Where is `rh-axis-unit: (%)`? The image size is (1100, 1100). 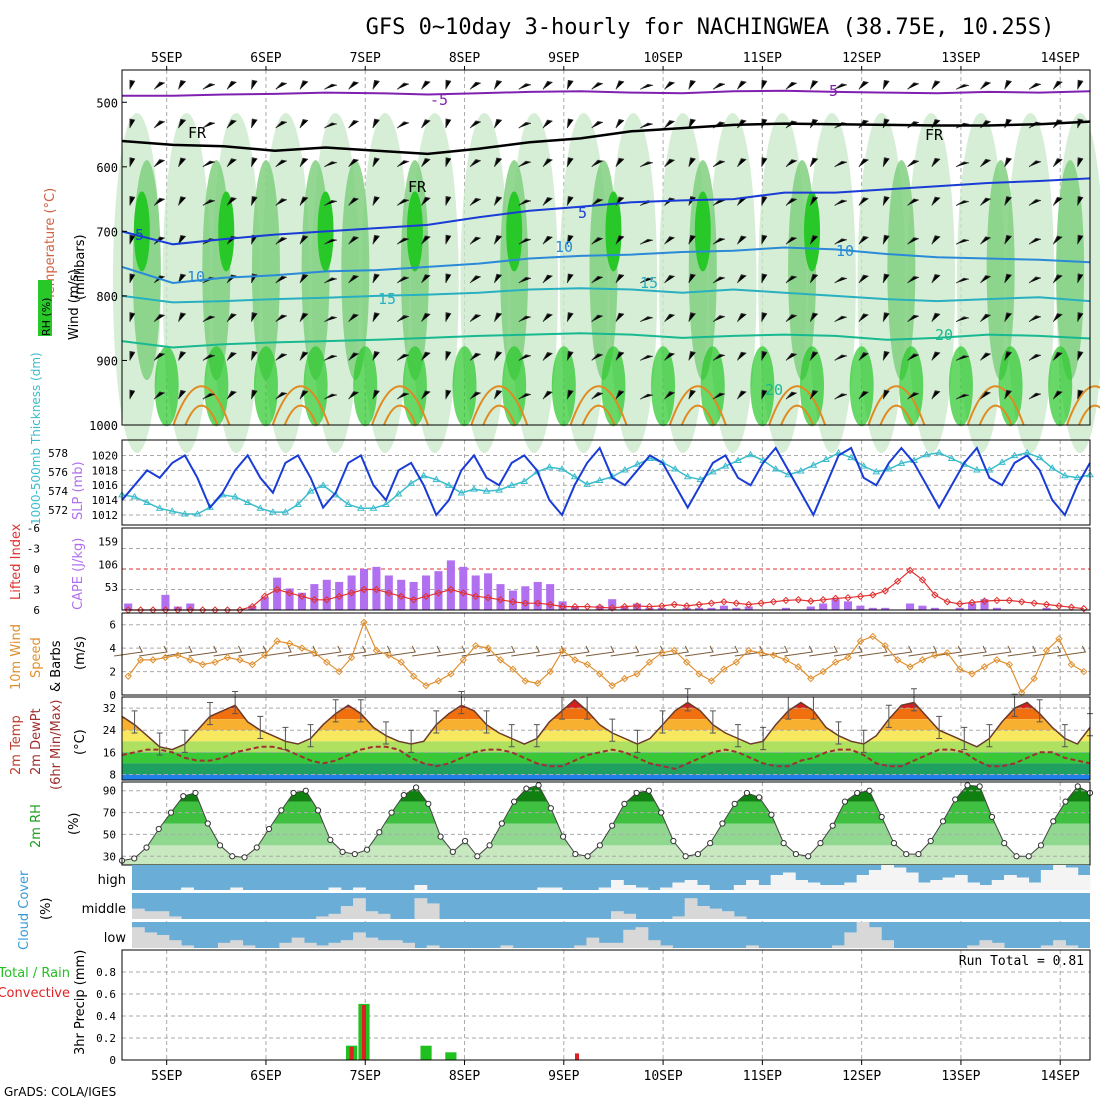 rh-axis-unit: (%) is located at coordinates (74, 824).